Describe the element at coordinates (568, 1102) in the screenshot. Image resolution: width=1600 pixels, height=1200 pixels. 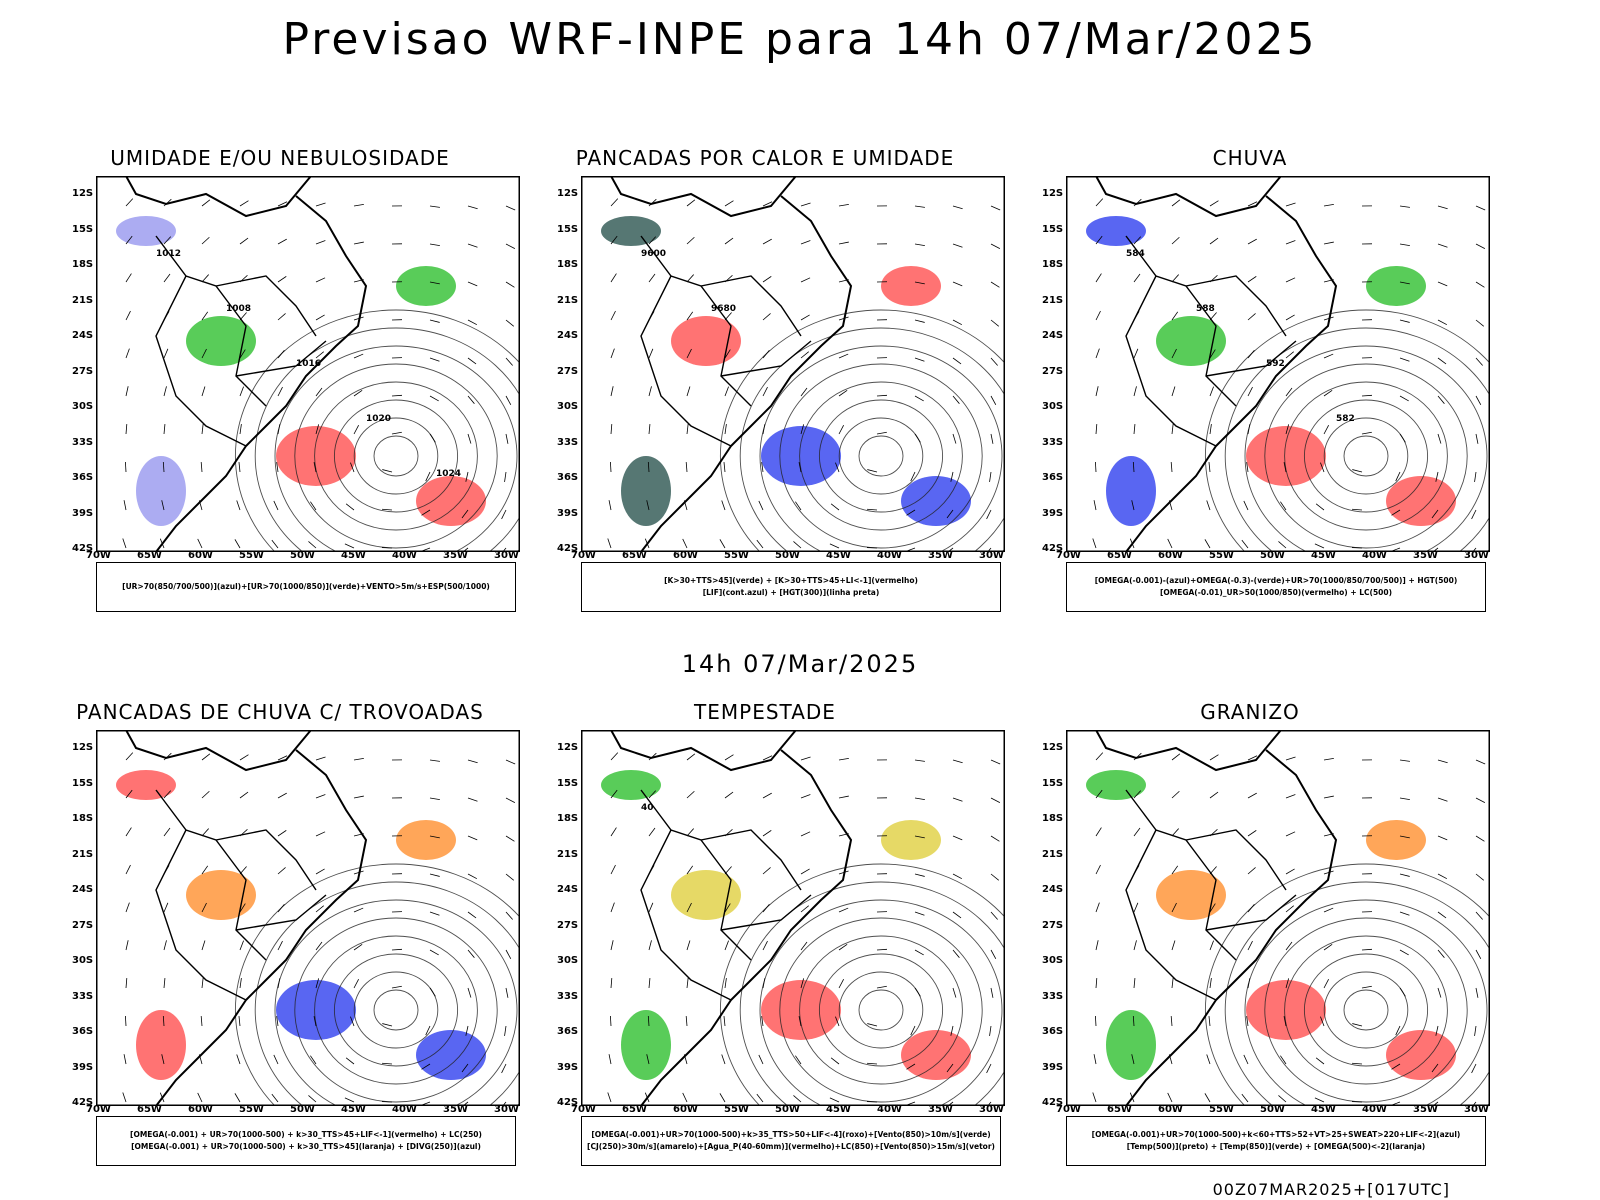
I see `lat-tick-label: 42S` at that location.